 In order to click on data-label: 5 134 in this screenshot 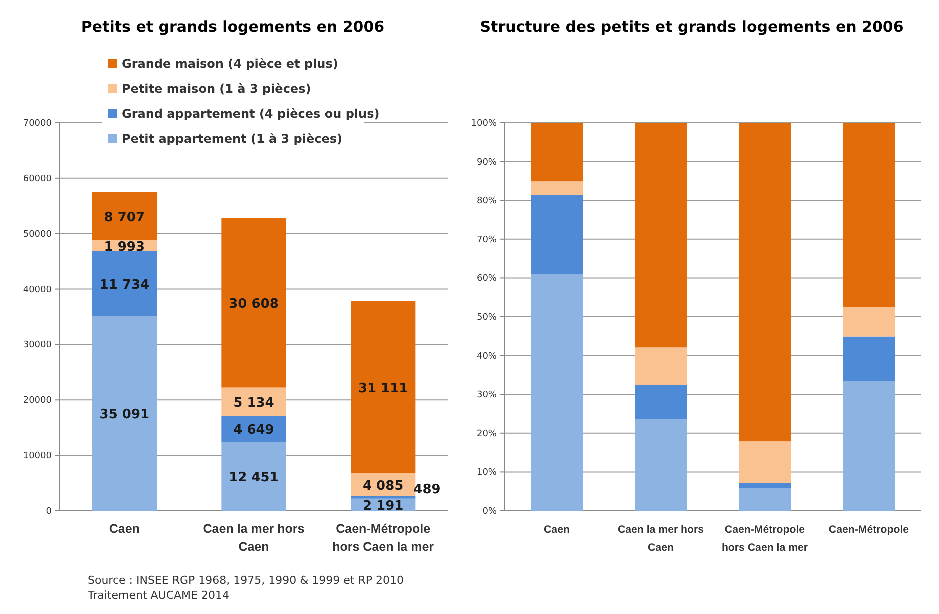, I will do `click(254, 403)`.